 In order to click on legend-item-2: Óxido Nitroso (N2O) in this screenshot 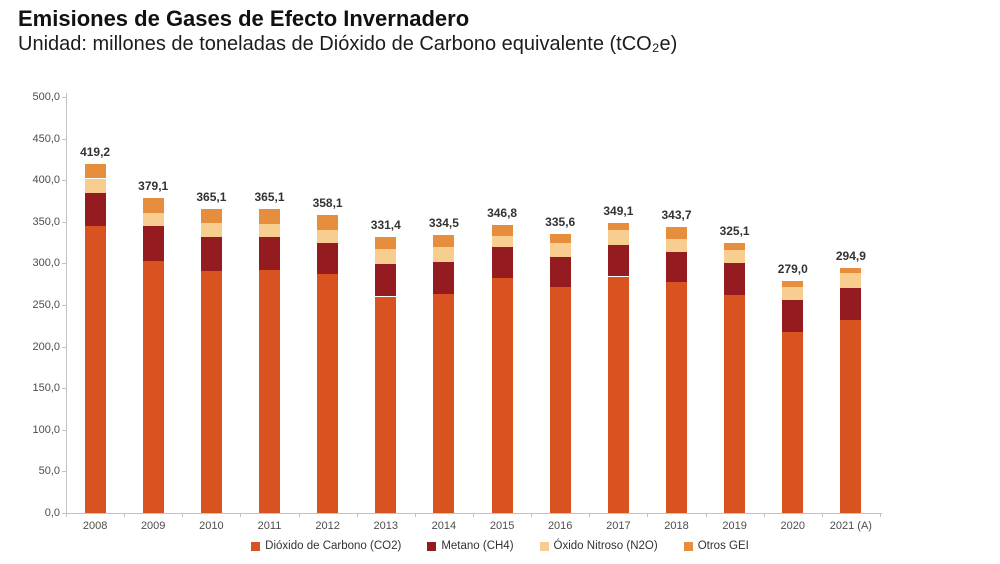, I will do `click(598, 546)`.